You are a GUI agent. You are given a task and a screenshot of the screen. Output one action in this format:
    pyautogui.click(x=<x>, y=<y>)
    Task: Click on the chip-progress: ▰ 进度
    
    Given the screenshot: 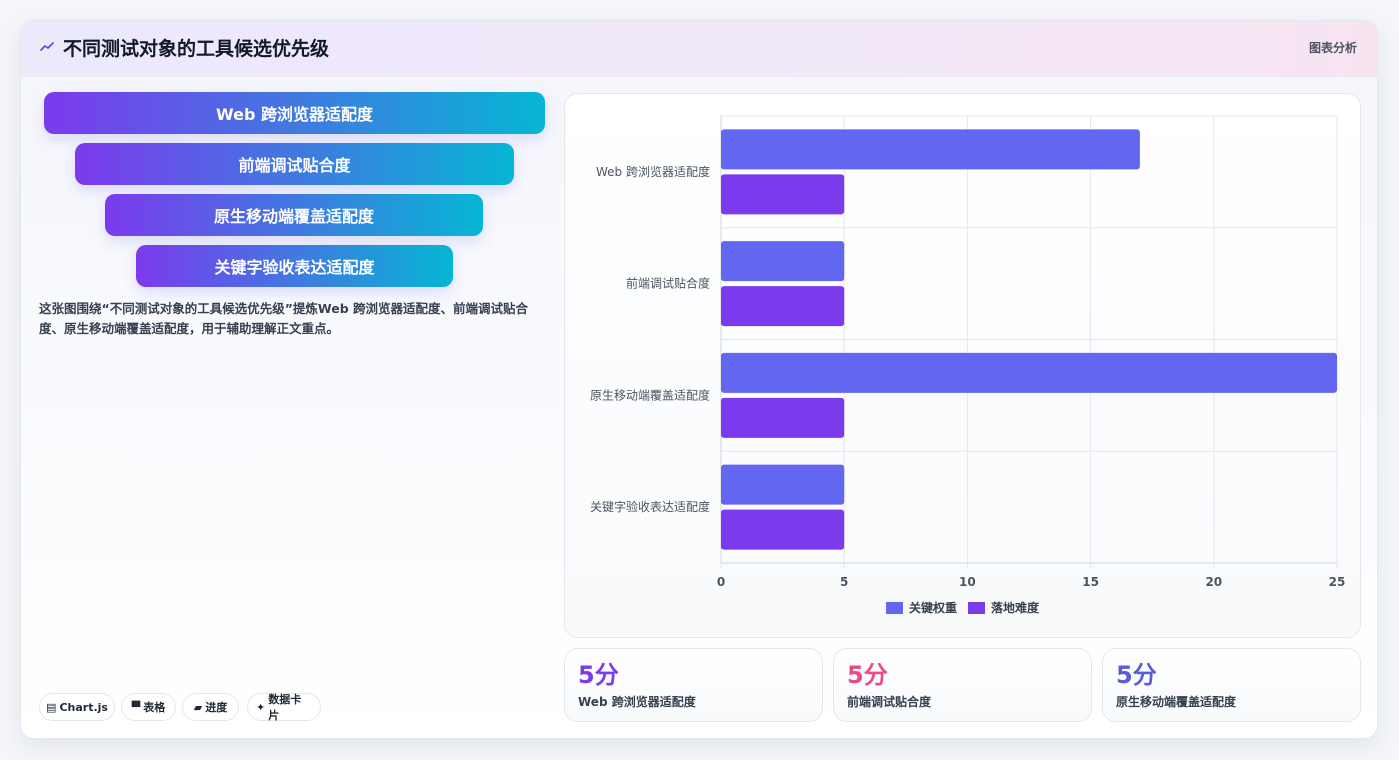 What is the action you would take?
    pyautogui.click(x=210, y=707)
    